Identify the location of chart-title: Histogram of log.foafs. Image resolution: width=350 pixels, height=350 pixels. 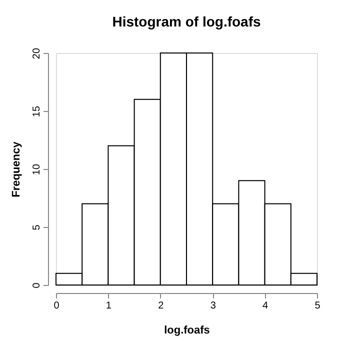
(186, 21).